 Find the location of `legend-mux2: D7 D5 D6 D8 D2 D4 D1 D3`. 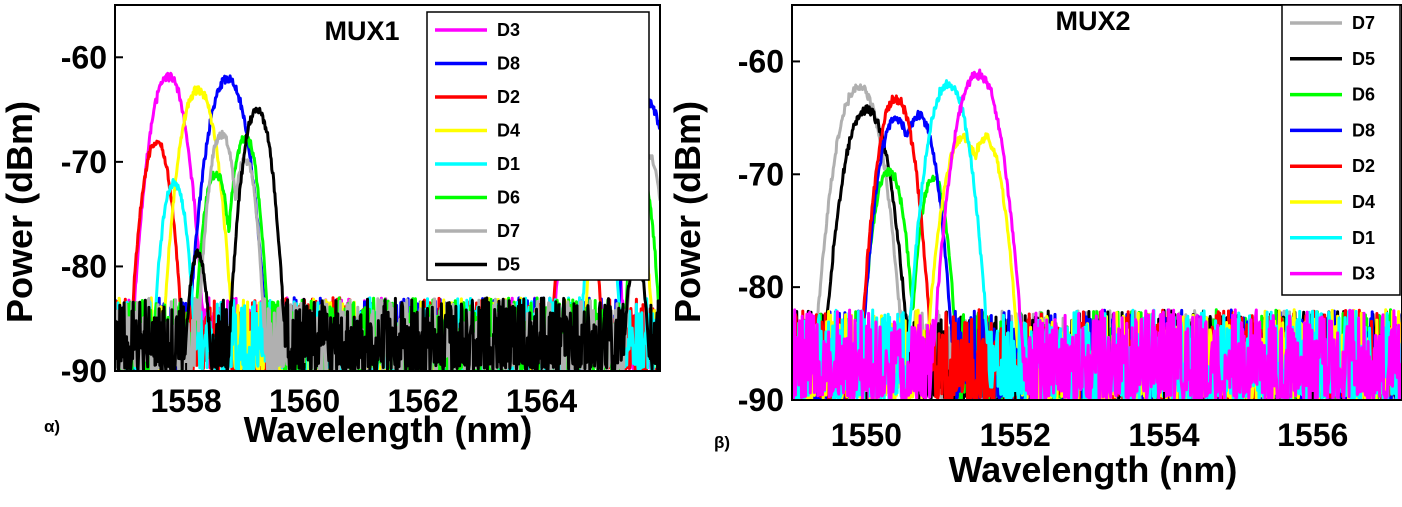

legend-mux2: D7 D5 D6 D8 D2 D4 D1 D3 is located at coordinates (1341, 150).